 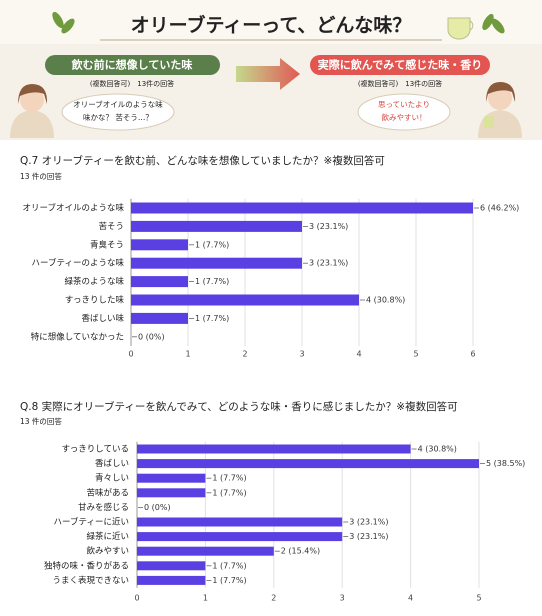 I want to click on category-label: ハーブティーのような味, so click(x=78, y=263).